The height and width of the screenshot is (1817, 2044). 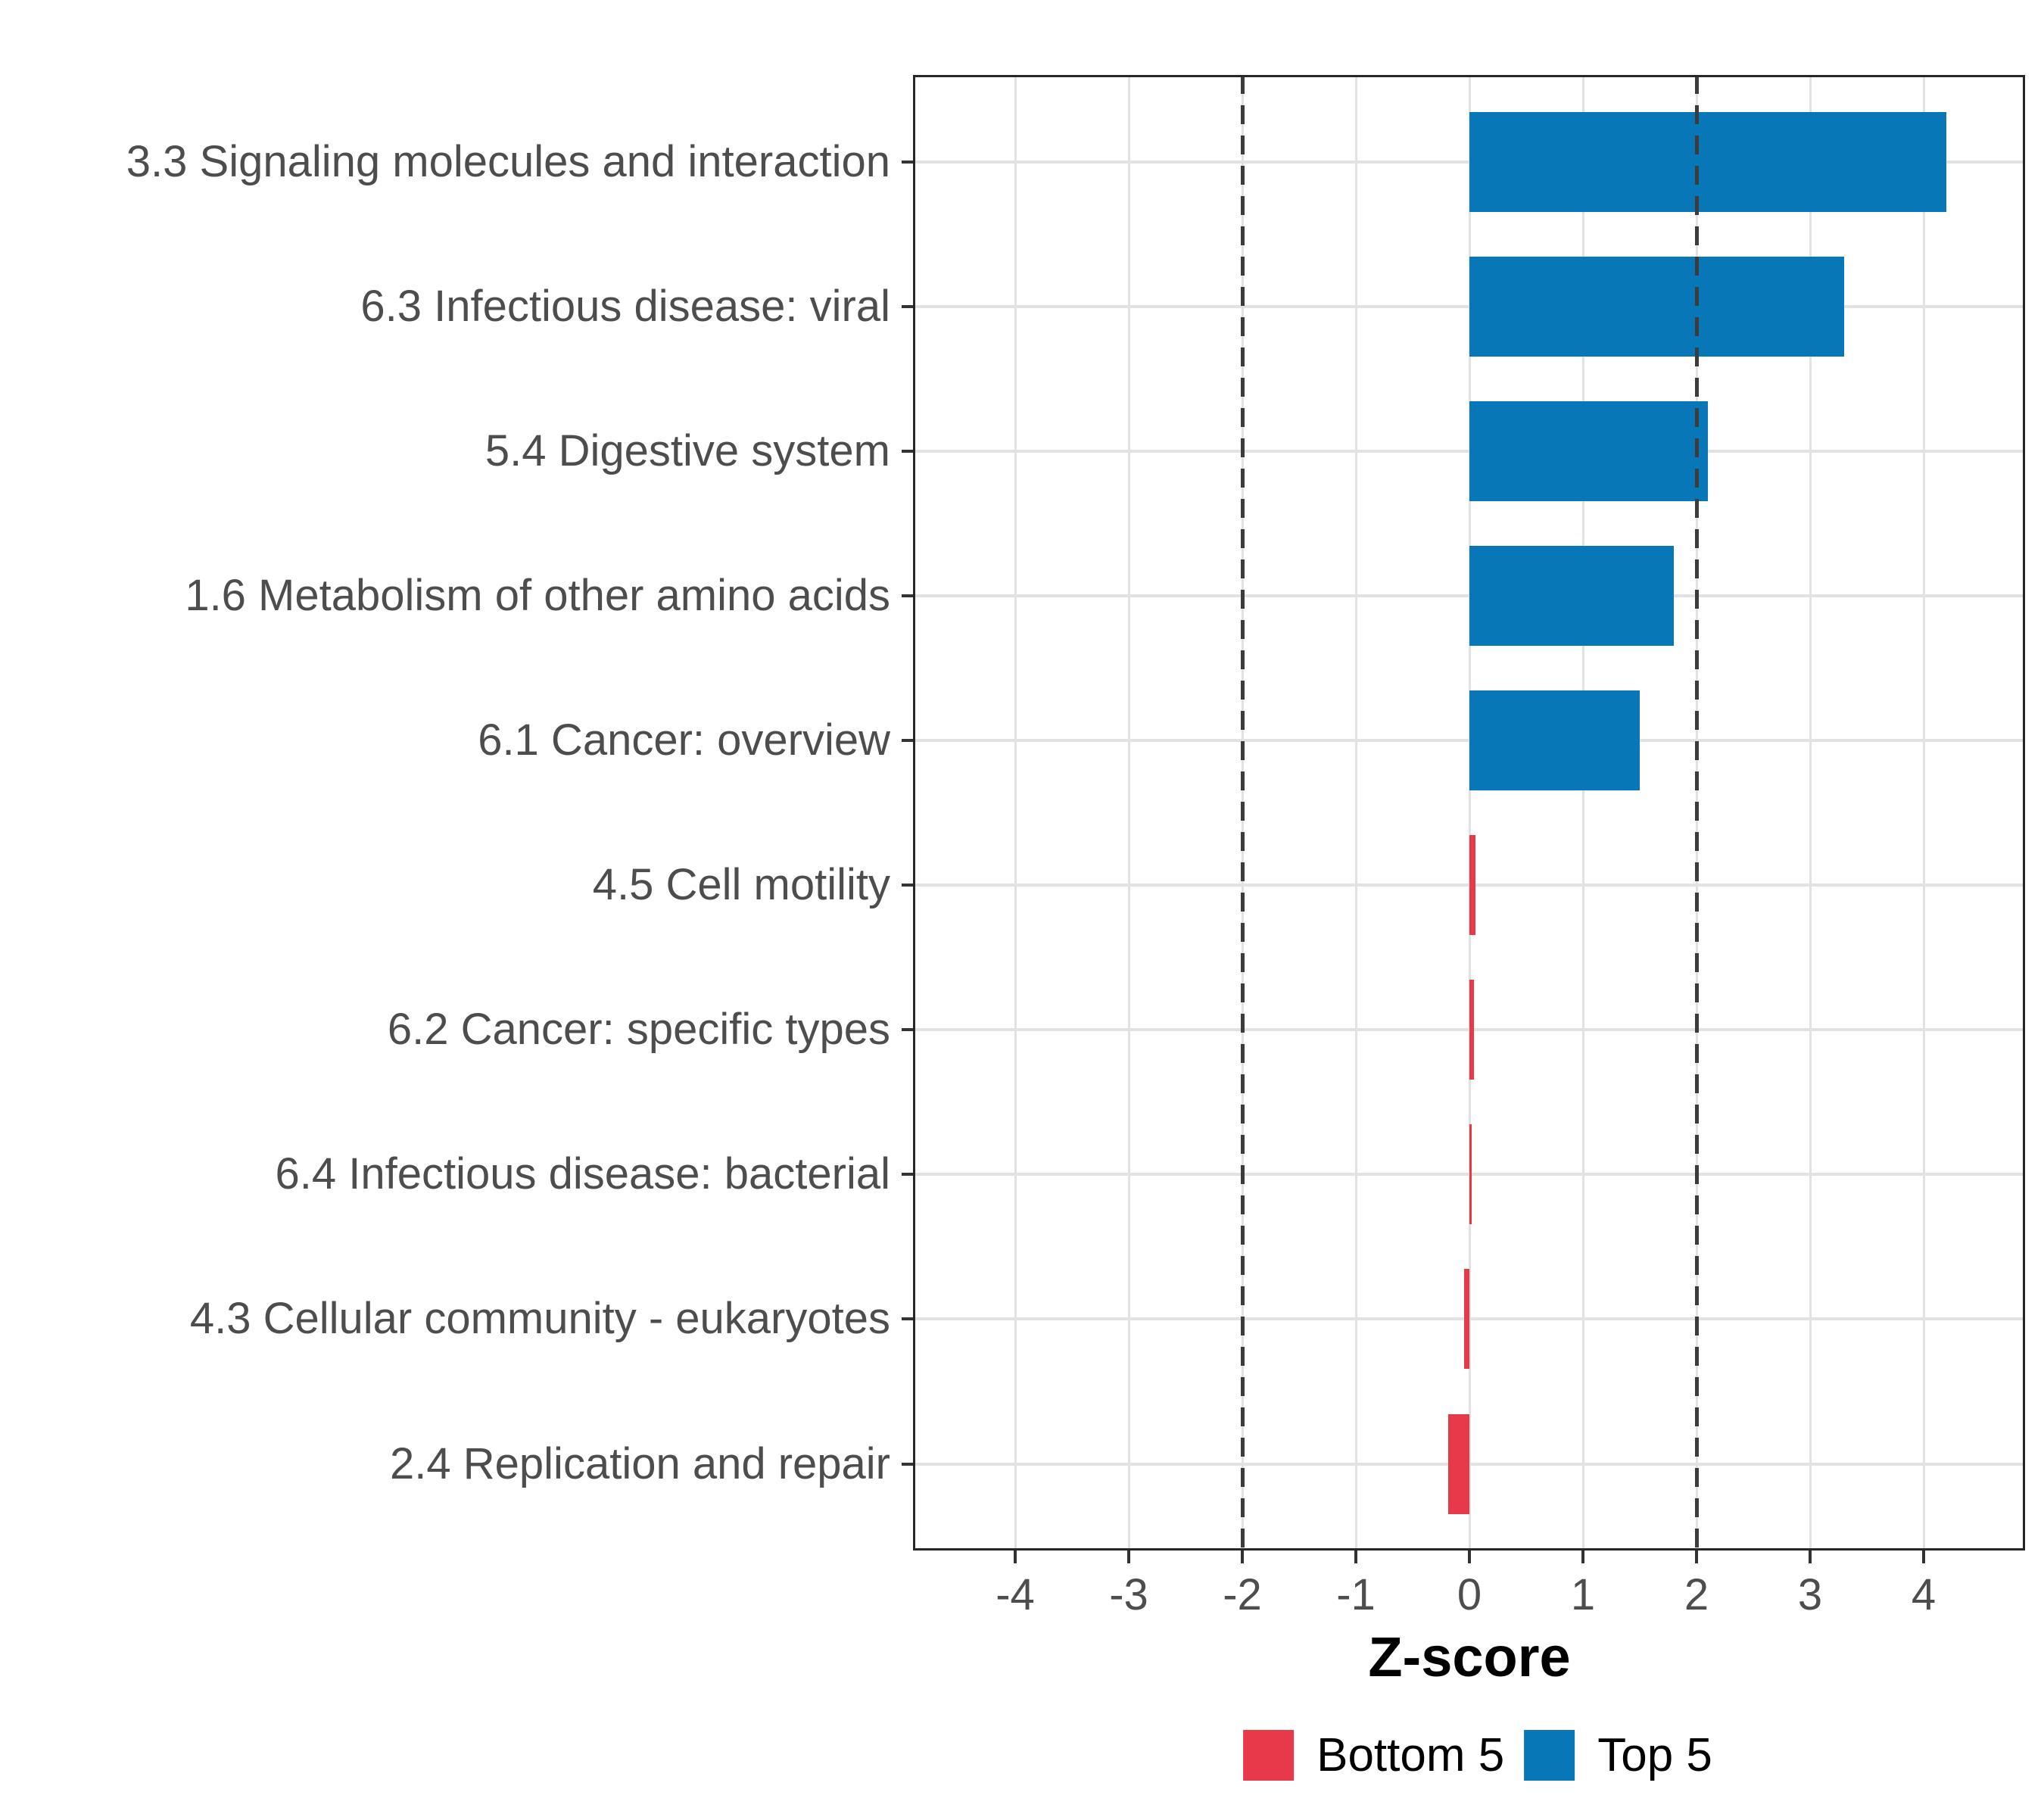 I want to click on legend-item: Bottom 5, so click(x=1373, y=1755).